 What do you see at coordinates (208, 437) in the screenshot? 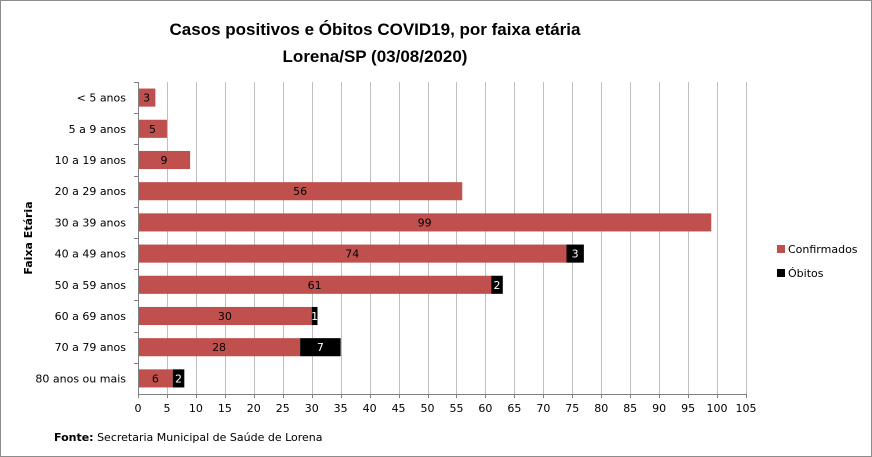
I see `source-text: Secretaria Municipal de Saúde de Lorena` at bounding box center [208, 437].